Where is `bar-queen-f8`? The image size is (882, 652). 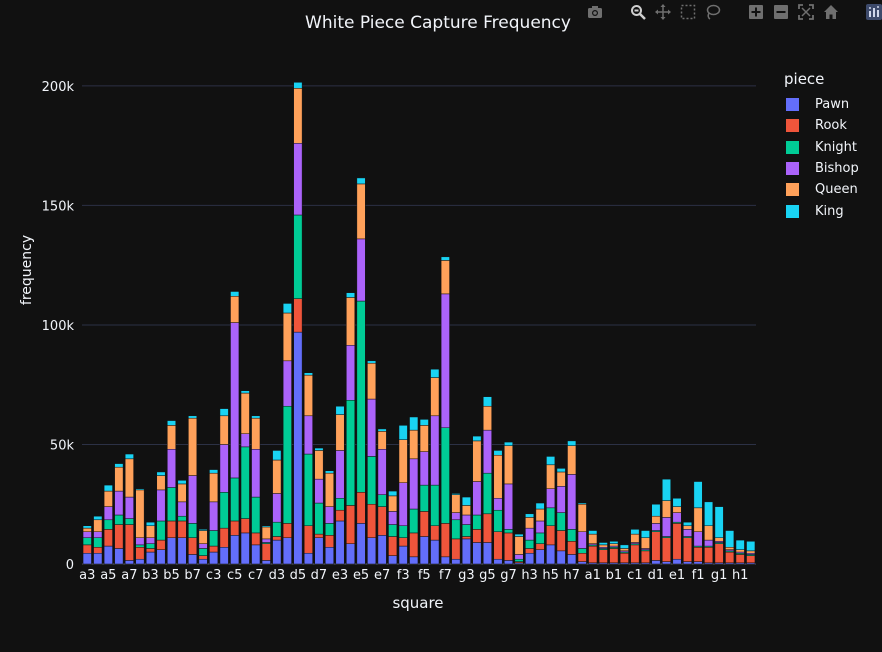 bar-queen-f8 is located at coordinates (456, 503).